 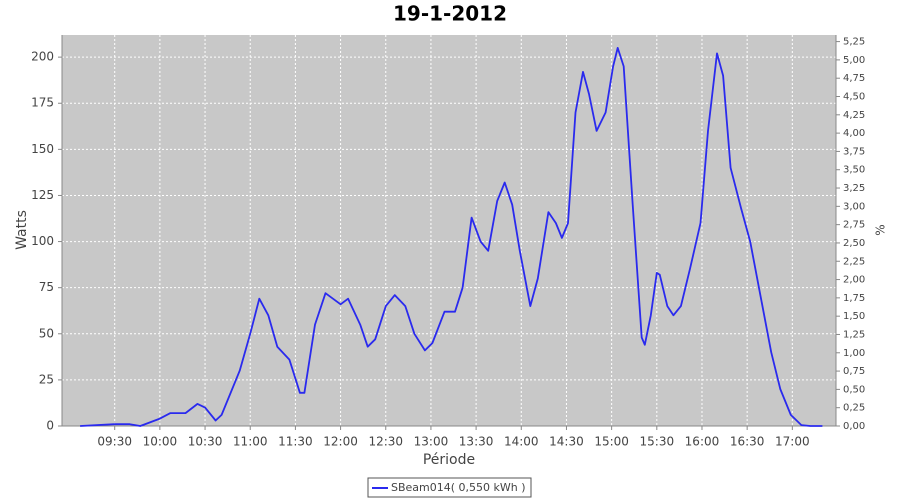 I want to click on y-axis-label: Watts, so click(x=22, y=230).